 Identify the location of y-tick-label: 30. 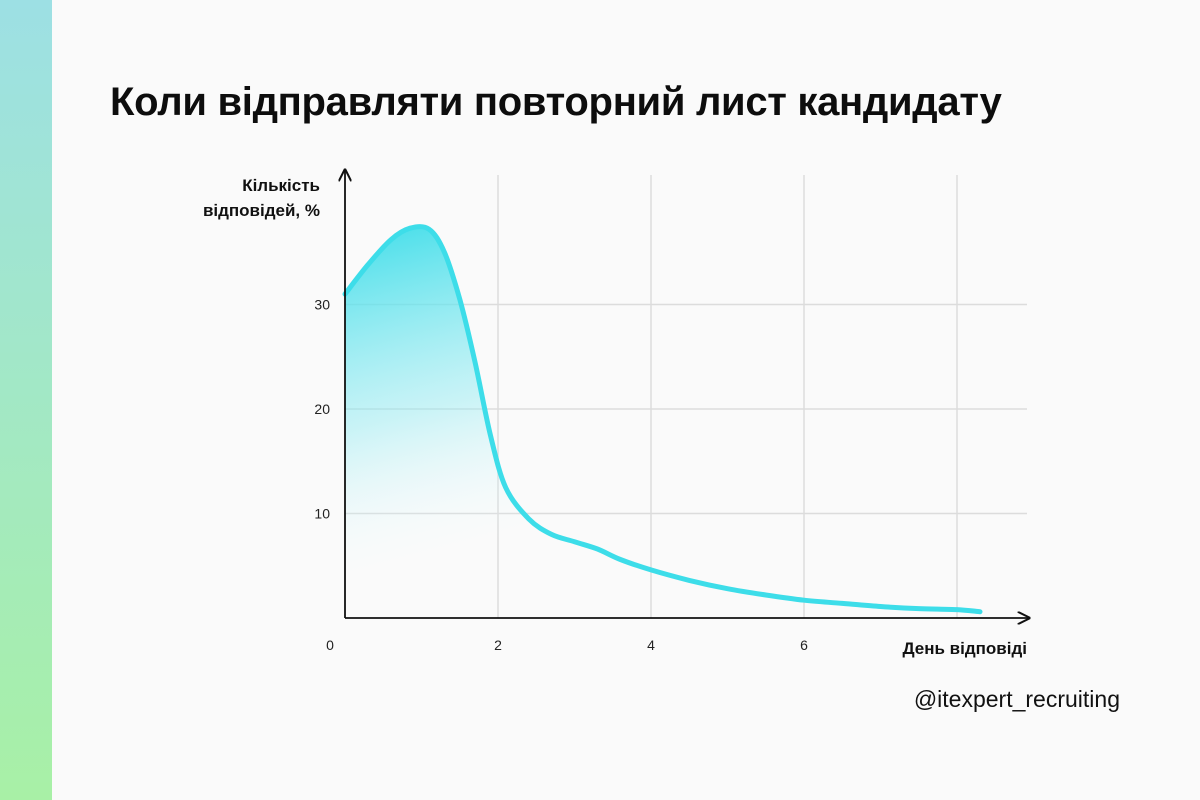
(322, 305).